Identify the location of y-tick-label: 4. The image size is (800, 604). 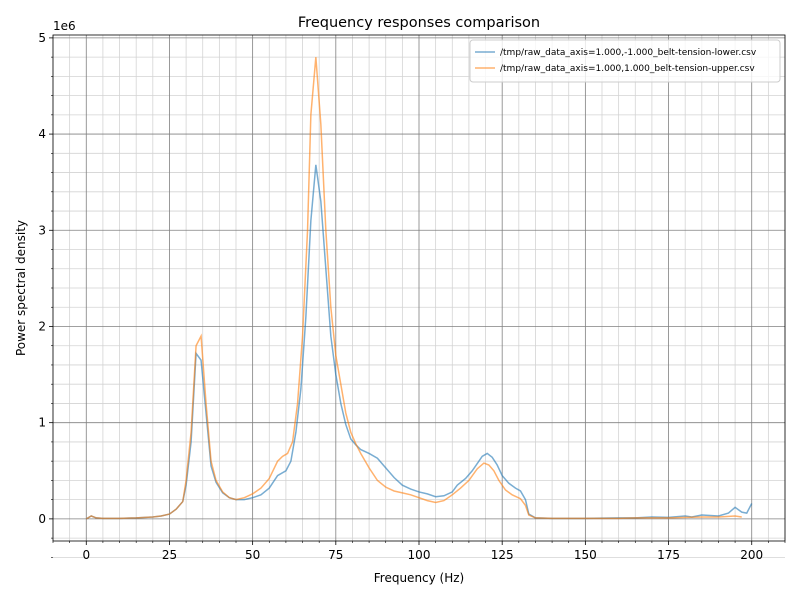
(42, 134).